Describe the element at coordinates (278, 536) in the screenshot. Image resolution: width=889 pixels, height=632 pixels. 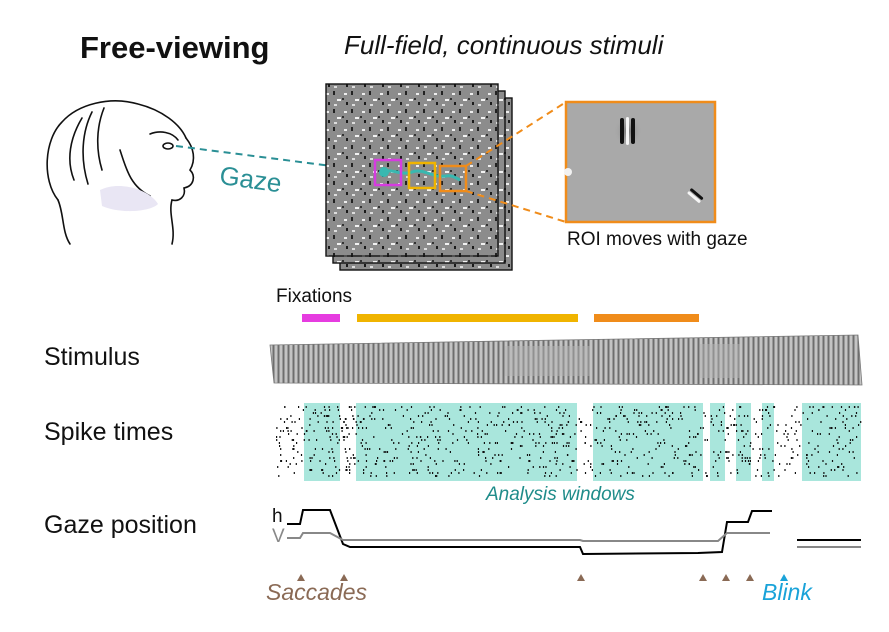
I see `v-trace-label: V` at that location.